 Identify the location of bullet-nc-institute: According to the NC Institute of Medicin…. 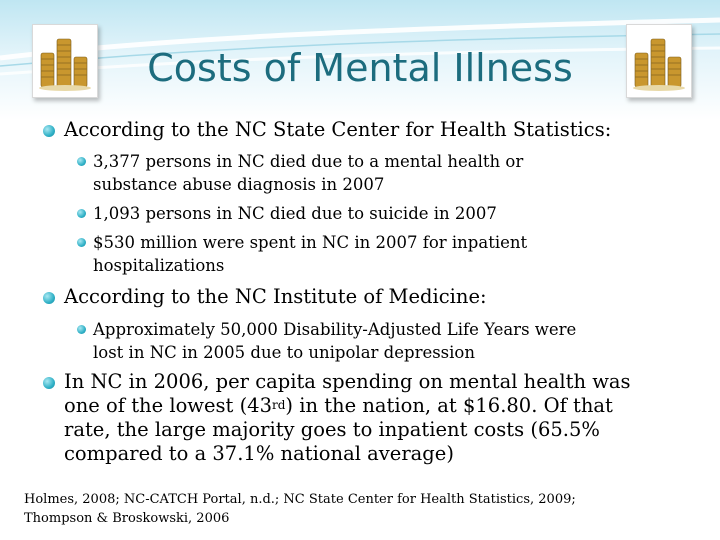
(275, 296).